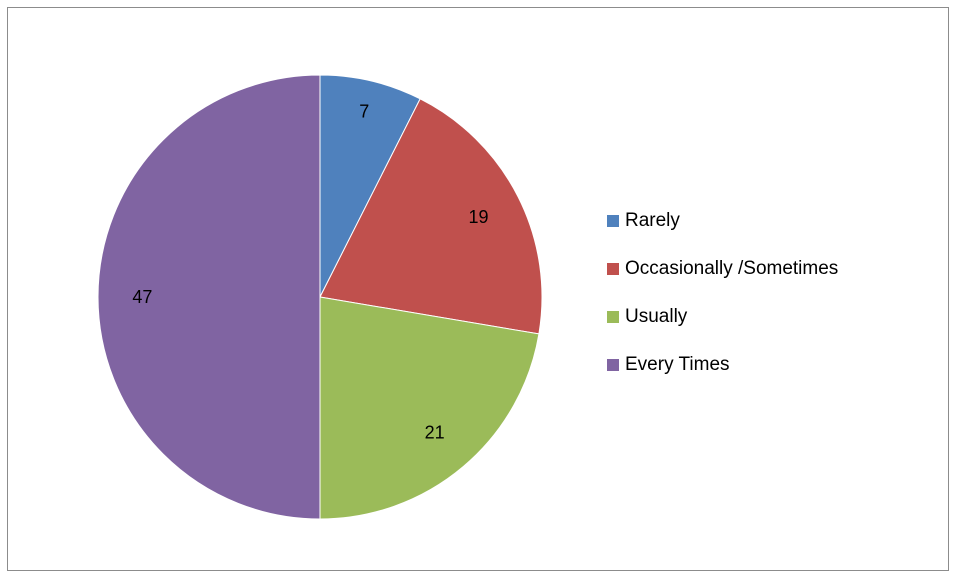  What do you see at coordinates (656, 316) in the screenshot?
I see `legend-label-usually: Usually` at bounding box center [656, 316].